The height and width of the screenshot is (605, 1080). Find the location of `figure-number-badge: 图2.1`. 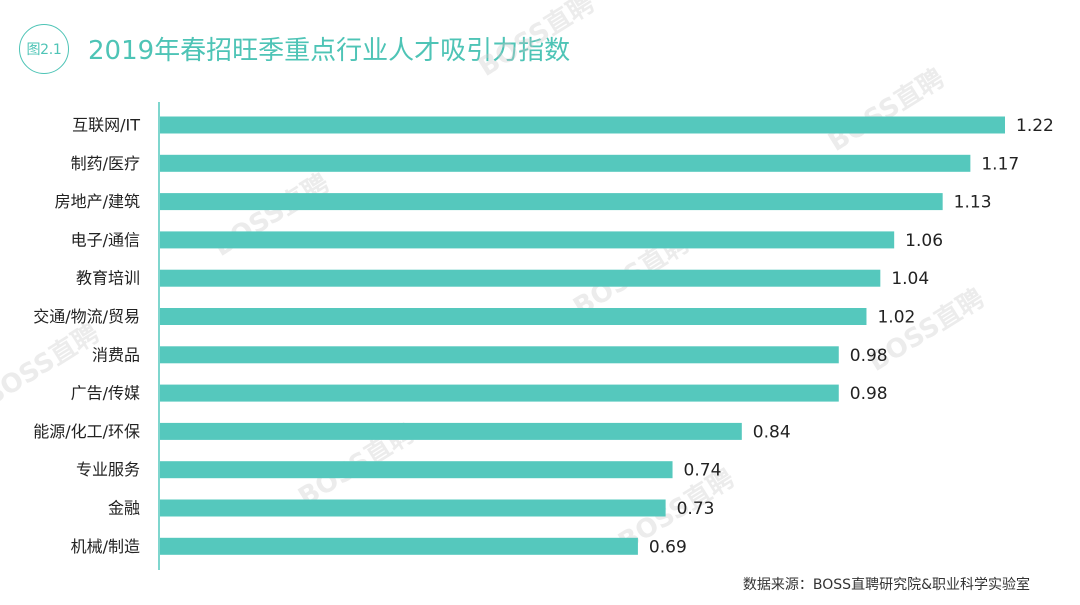

figure-number-badge: 图2.1 is located at coordinates (44, 49).